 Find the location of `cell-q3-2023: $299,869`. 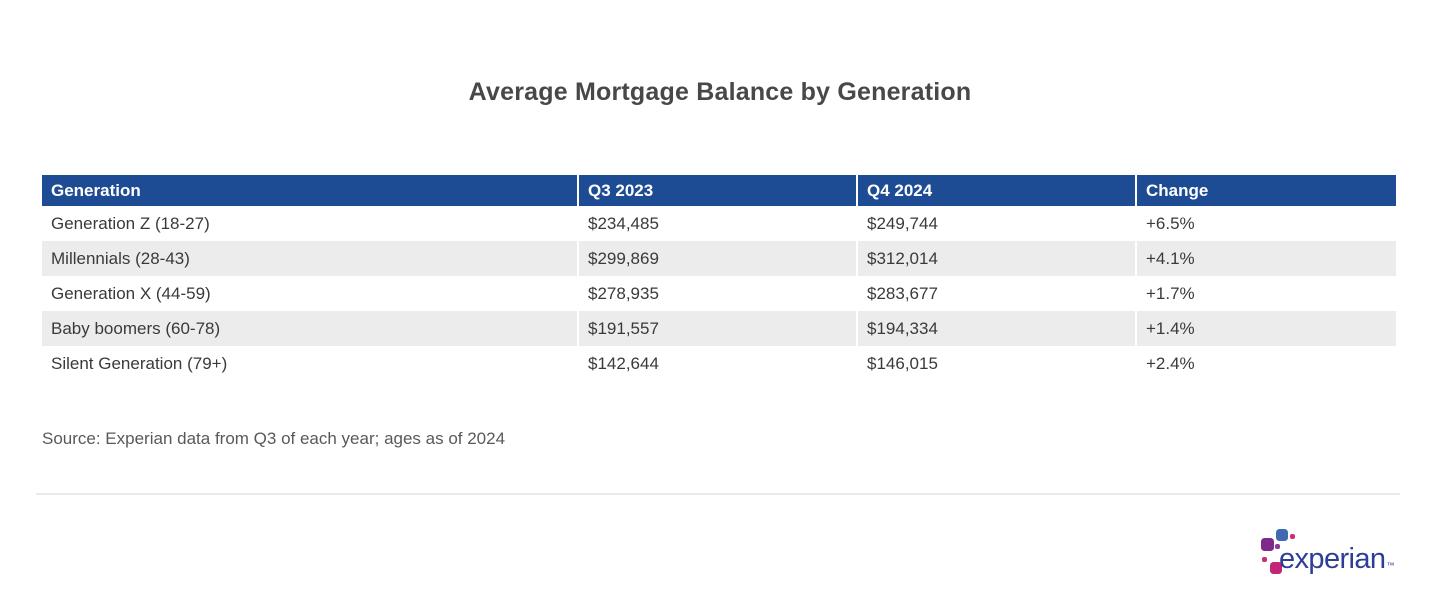

cell-q3-2023: $299,869 is located at coordinates (716, 258).